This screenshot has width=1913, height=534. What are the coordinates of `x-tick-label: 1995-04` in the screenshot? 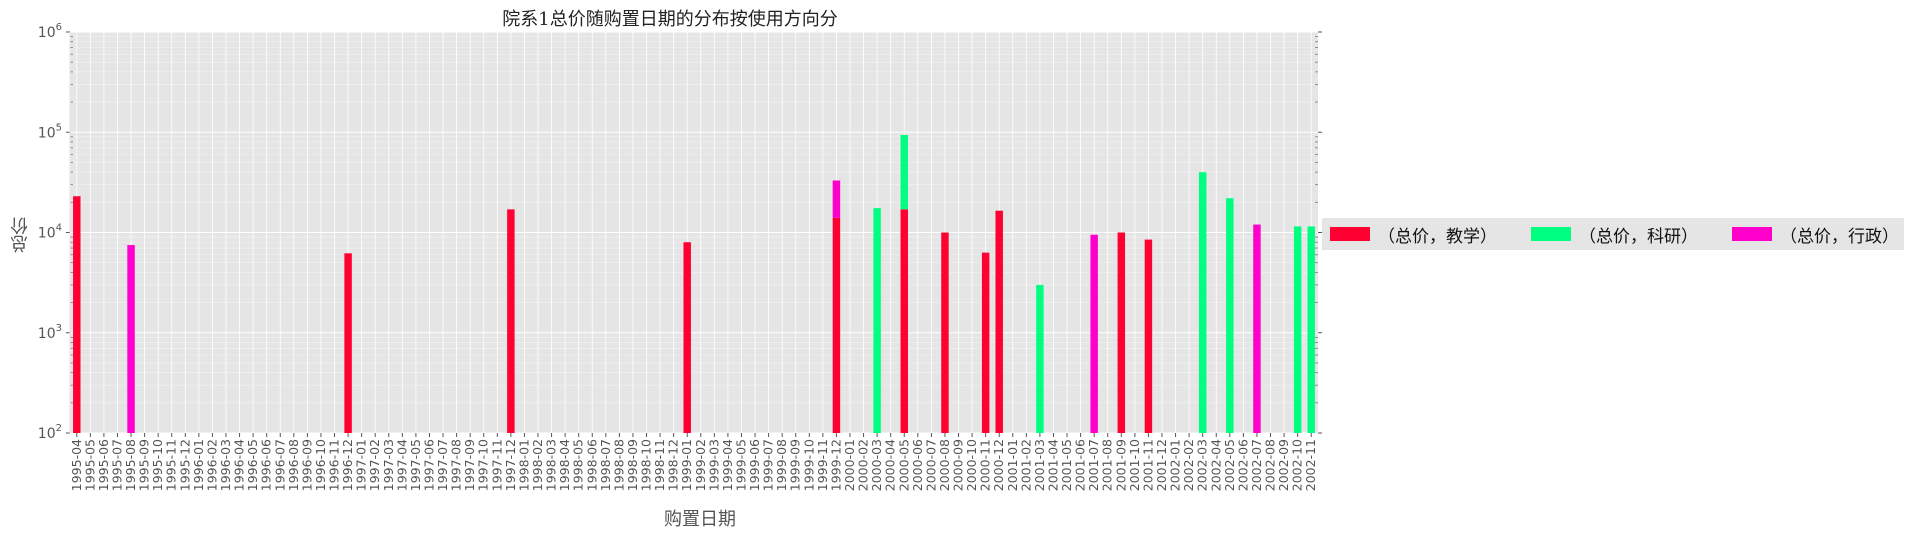 It's located at (76, 465).